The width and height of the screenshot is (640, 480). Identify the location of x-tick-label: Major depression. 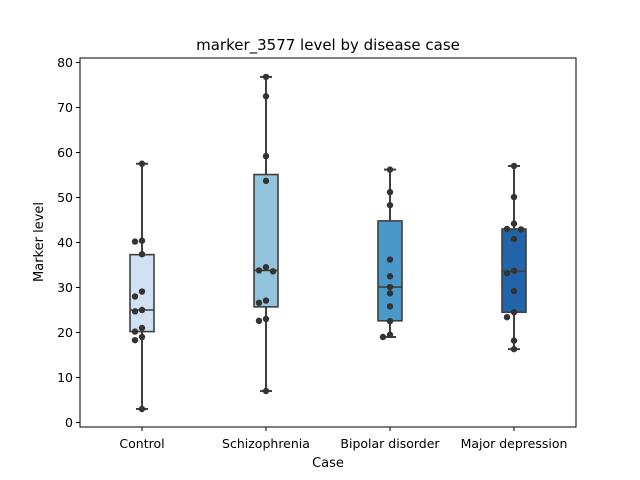
(514, 443).